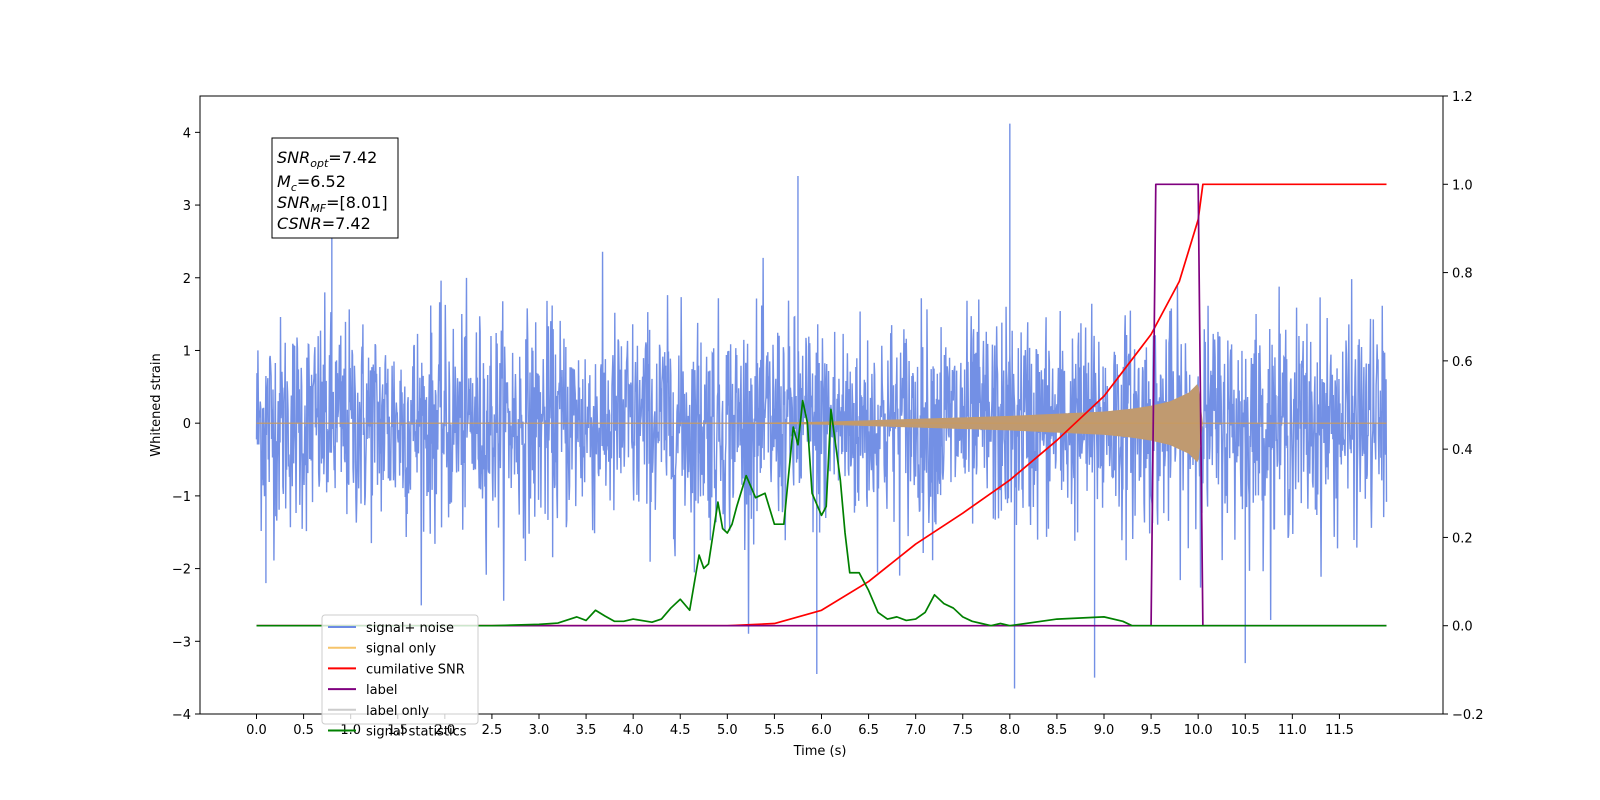 The height and width of the screenshot is (800, 1600). I want to click on annotation-snr-opt: SNRopt=7.42, so click(327, 159).